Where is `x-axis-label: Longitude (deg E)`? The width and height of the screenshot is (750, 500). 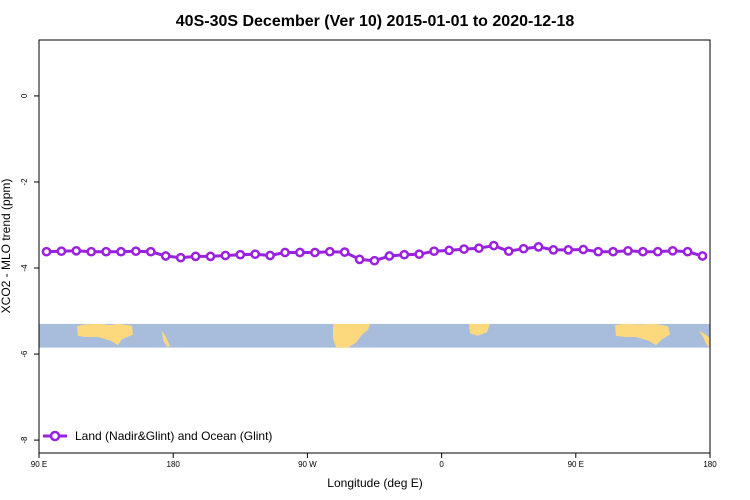 x-axis-label: Longitude (deg E) is located at coordinates (374, 483).